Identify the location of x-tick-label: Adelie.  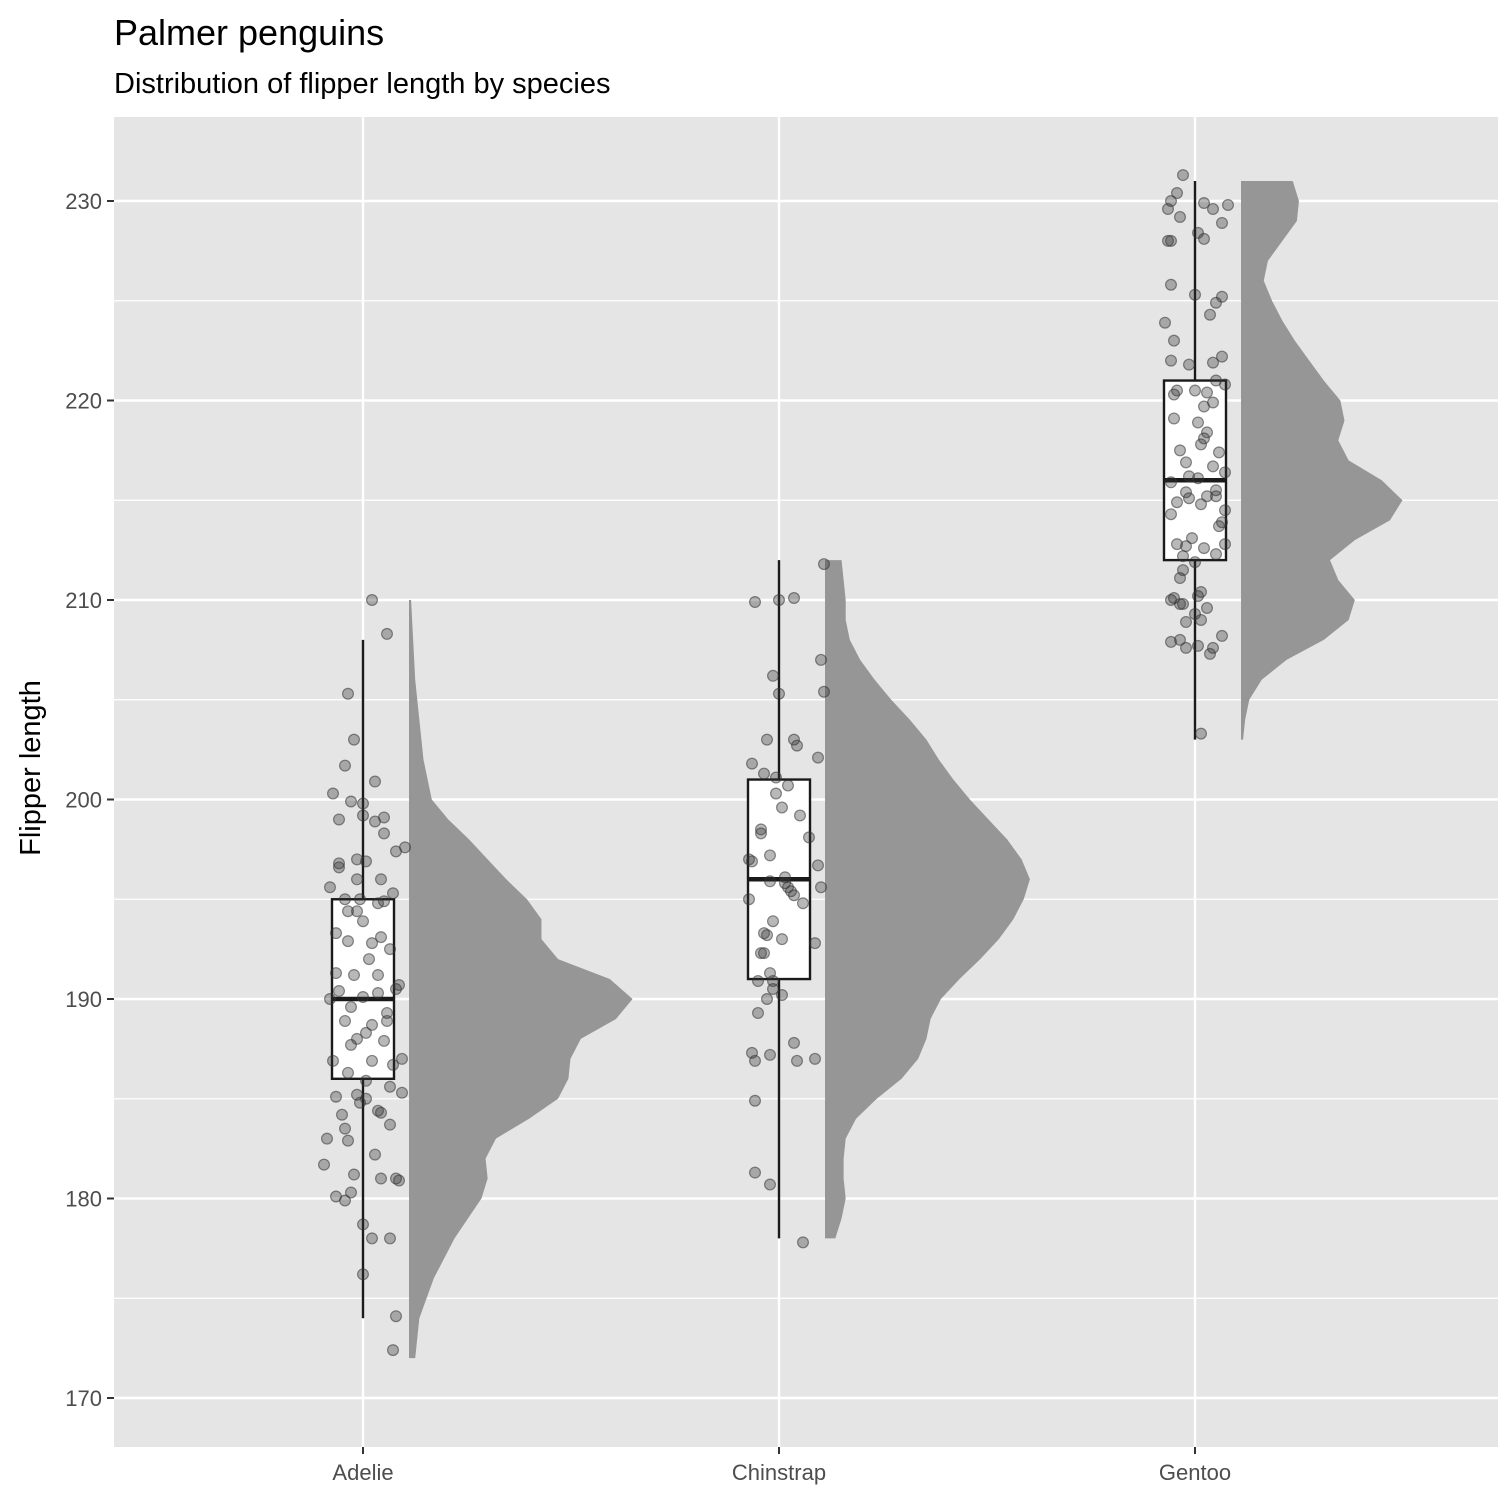
(362, 1472).